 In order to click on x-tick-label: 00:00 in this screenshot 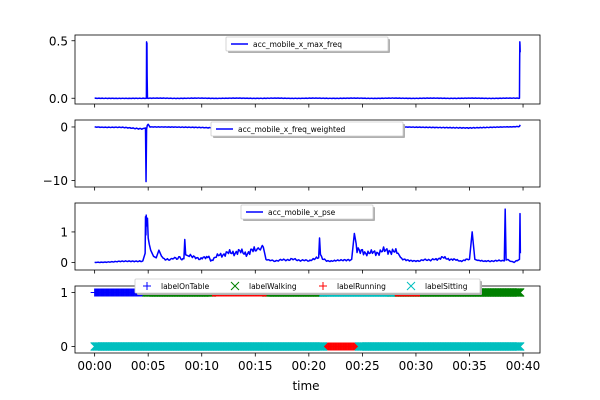, I will do `click(94, 366)`.